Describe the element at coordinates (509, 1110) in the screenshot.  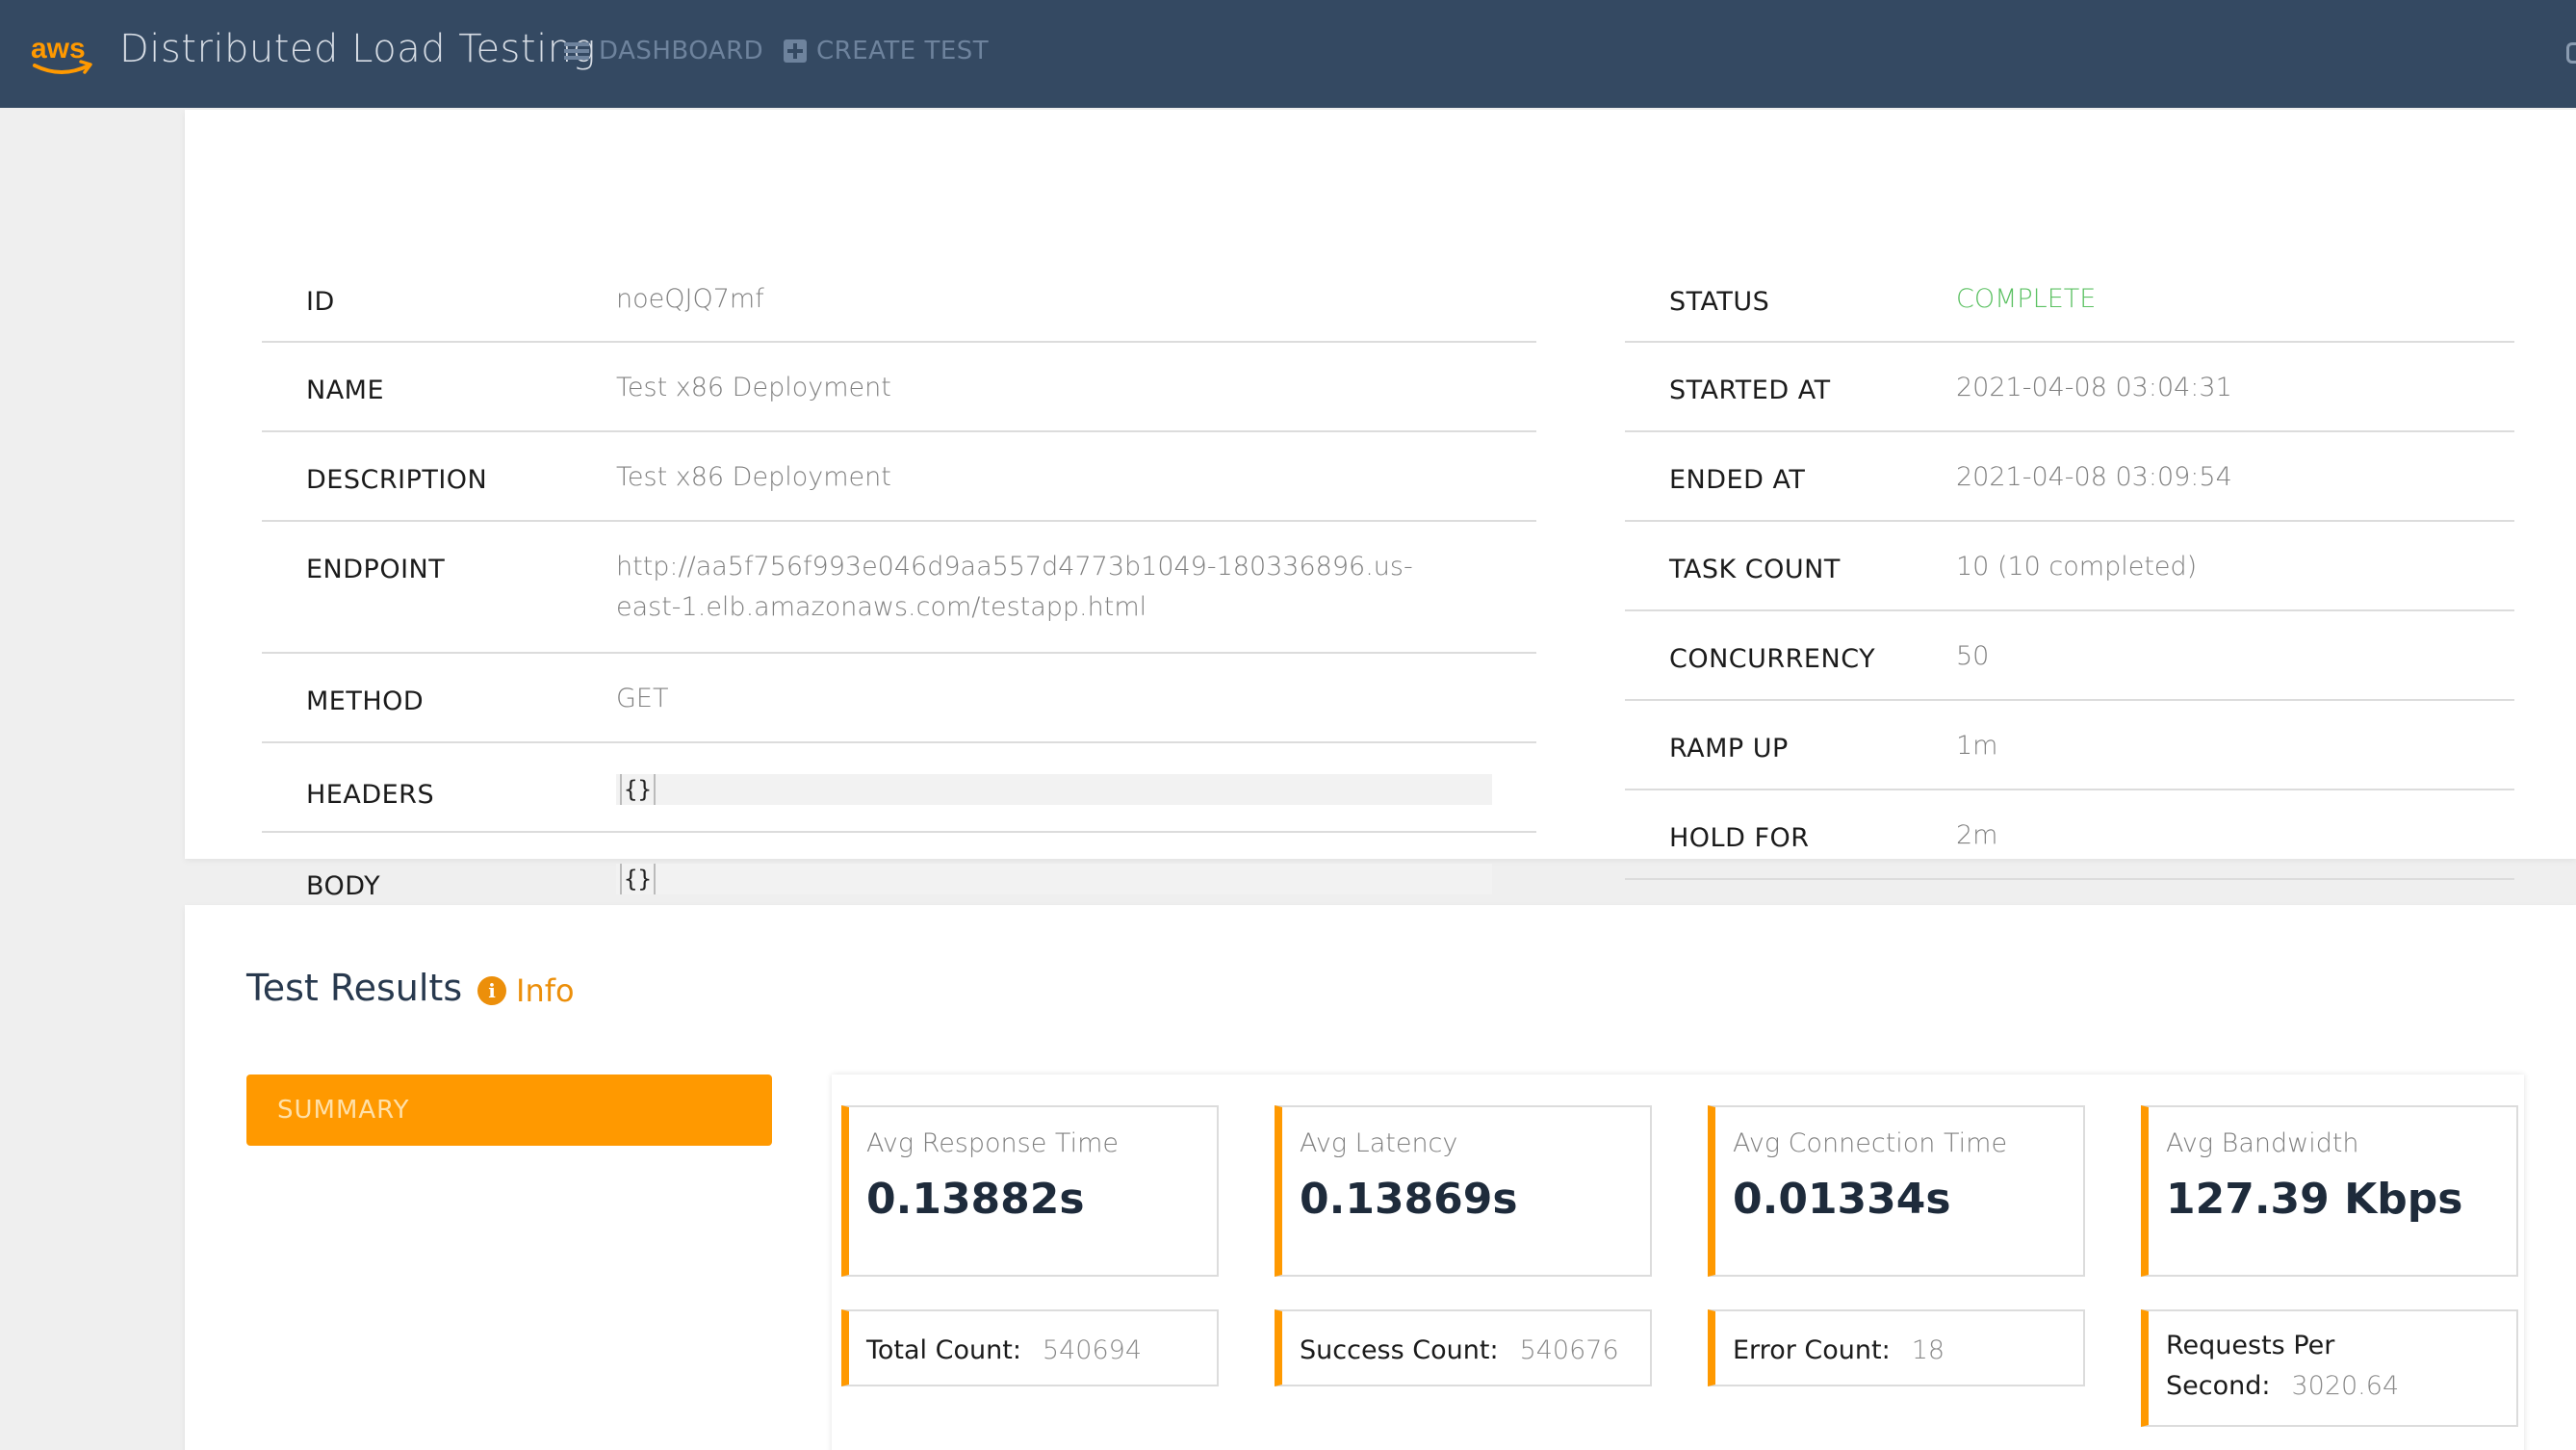
I see `tab-summary: SUMMARY` at that location.